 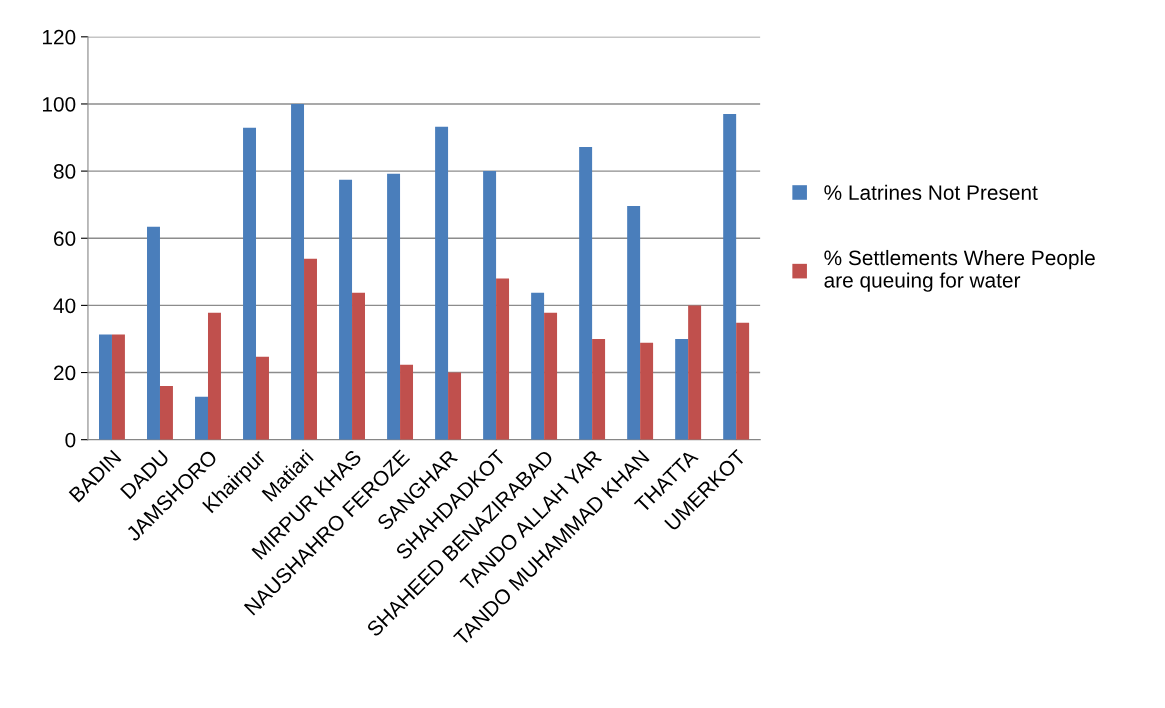 What do you see at coordinates (59, 37) in the screenshot?
I see `y-tick-label: 120` at bounding box center [59, 37].